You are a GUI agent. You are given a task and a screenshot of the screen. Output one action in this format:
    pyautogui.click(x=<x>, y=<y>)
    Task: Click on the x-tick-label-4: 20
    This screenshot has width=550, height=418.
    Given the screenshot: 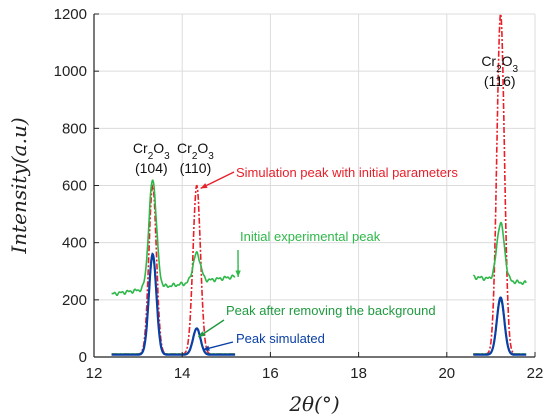 What is the action you would take?
    pyautogui.click(x=446, y=373)
    